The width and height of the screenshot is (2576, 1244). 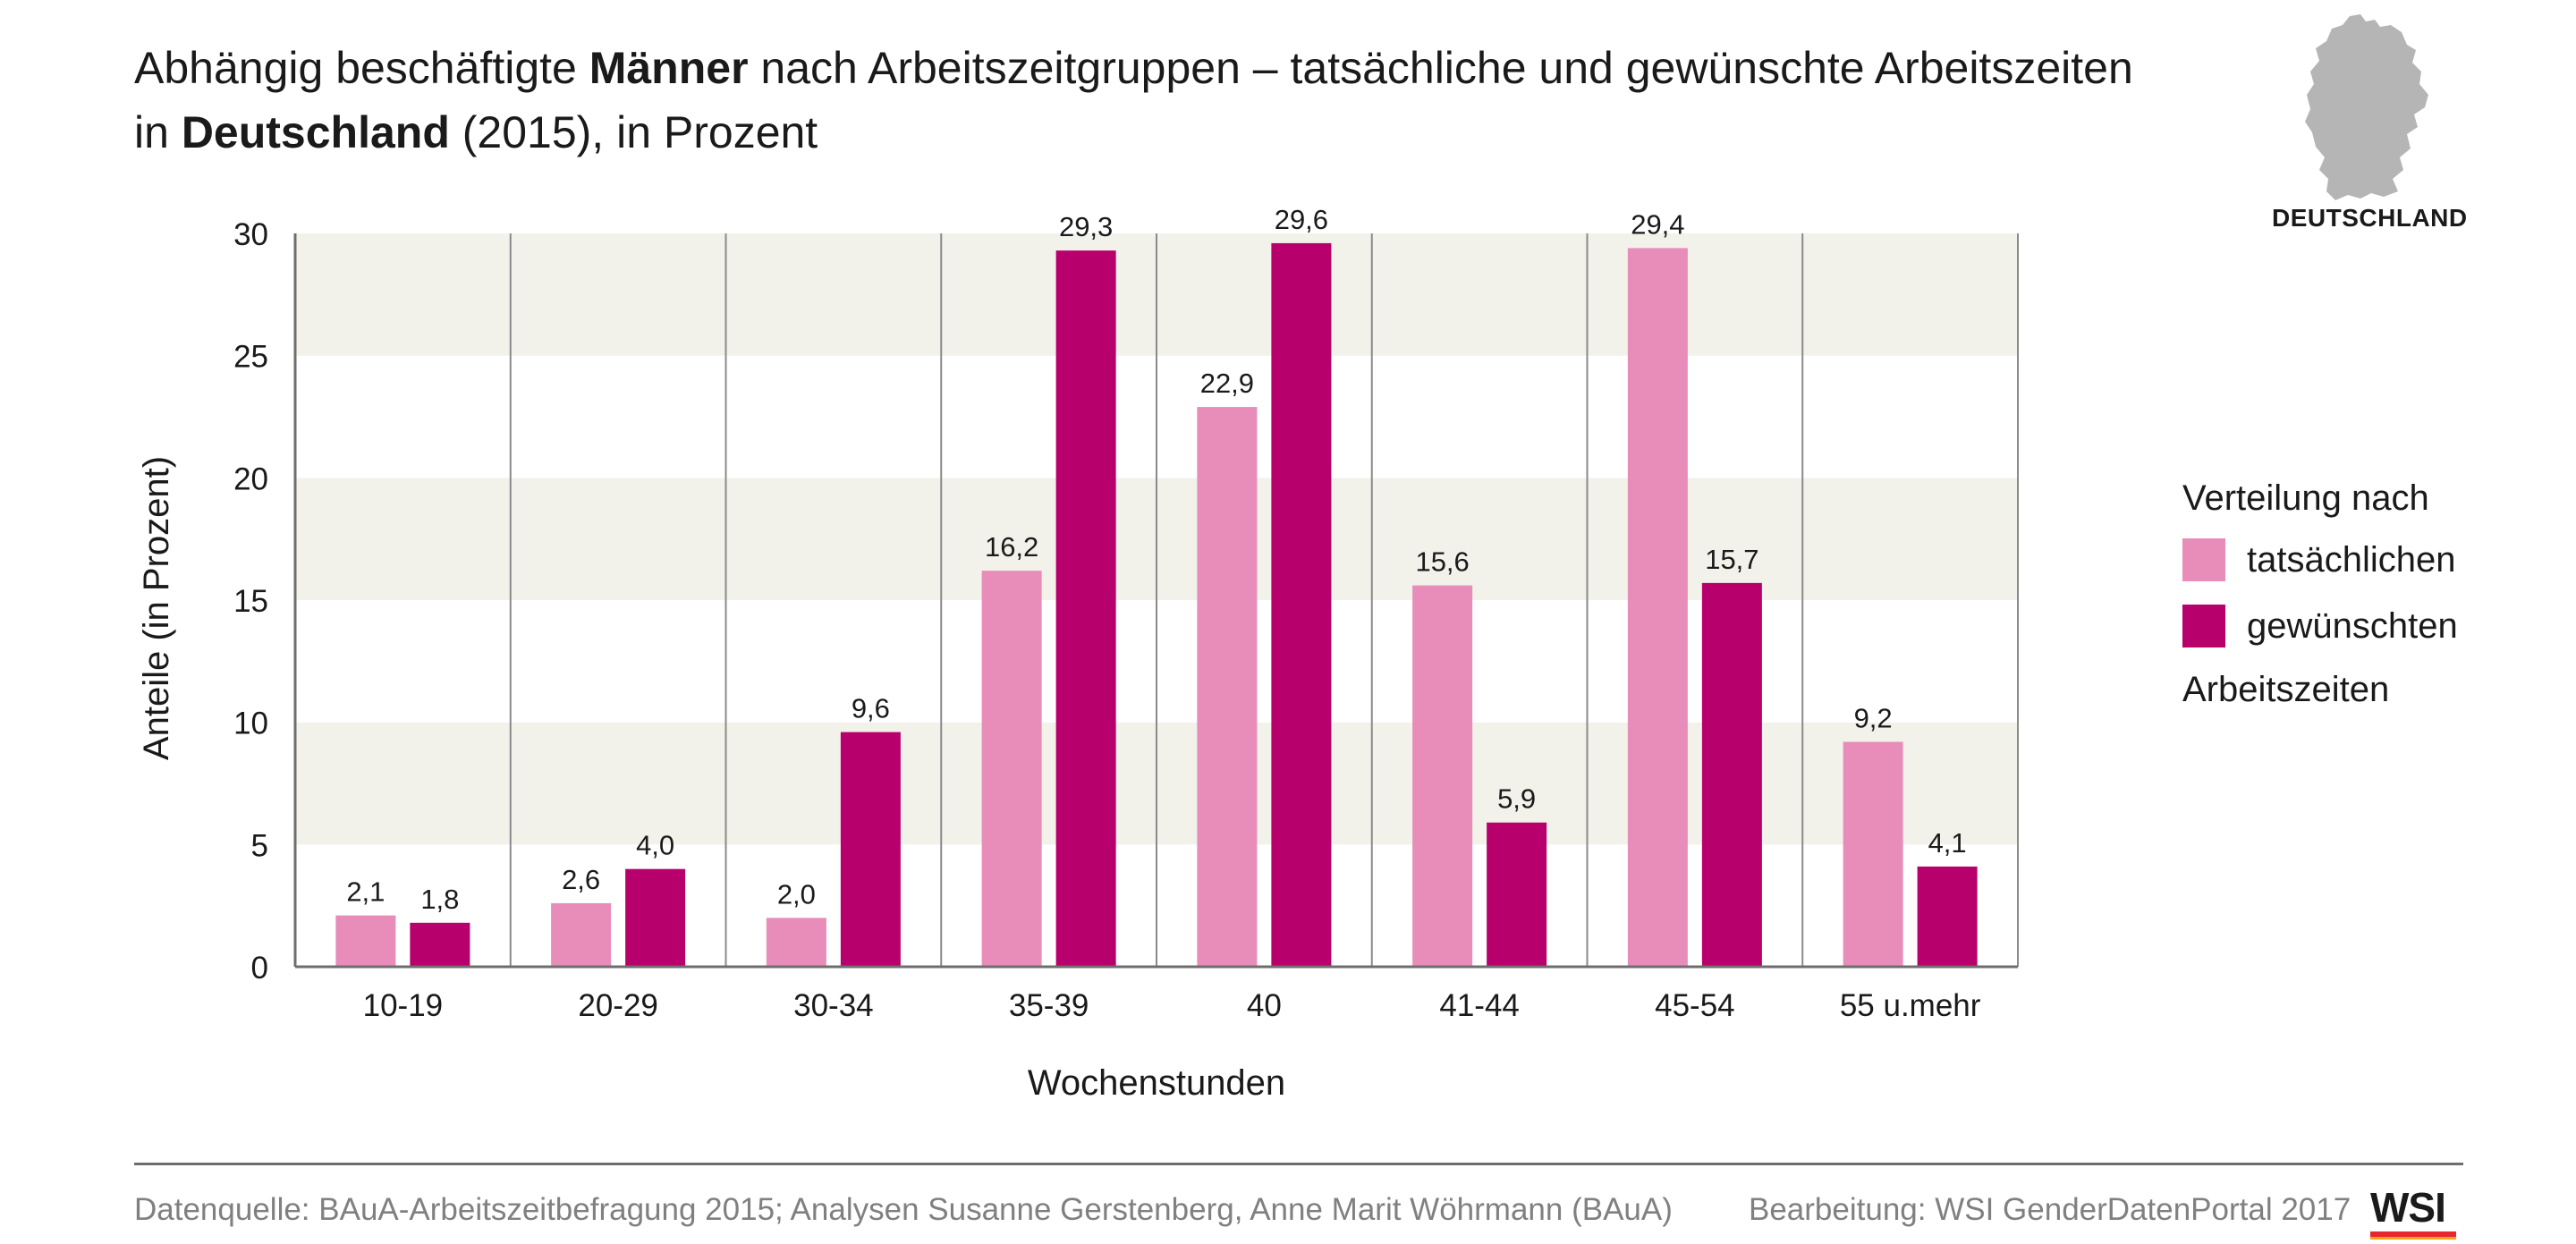 I want to click on map-label: DEUTSCHLAND, so click(x=2370, y=218).